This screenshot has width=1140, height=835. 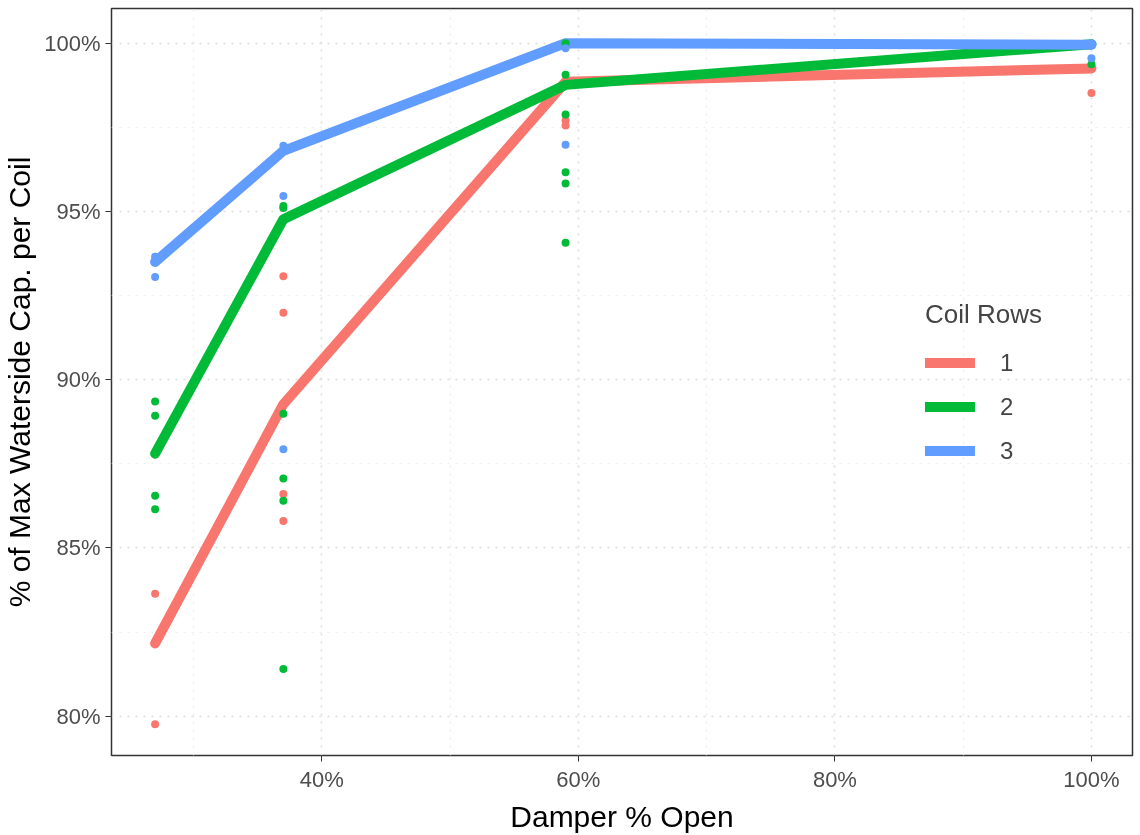 I want to click on legend-label: 2, so click(x=1007, y=406).